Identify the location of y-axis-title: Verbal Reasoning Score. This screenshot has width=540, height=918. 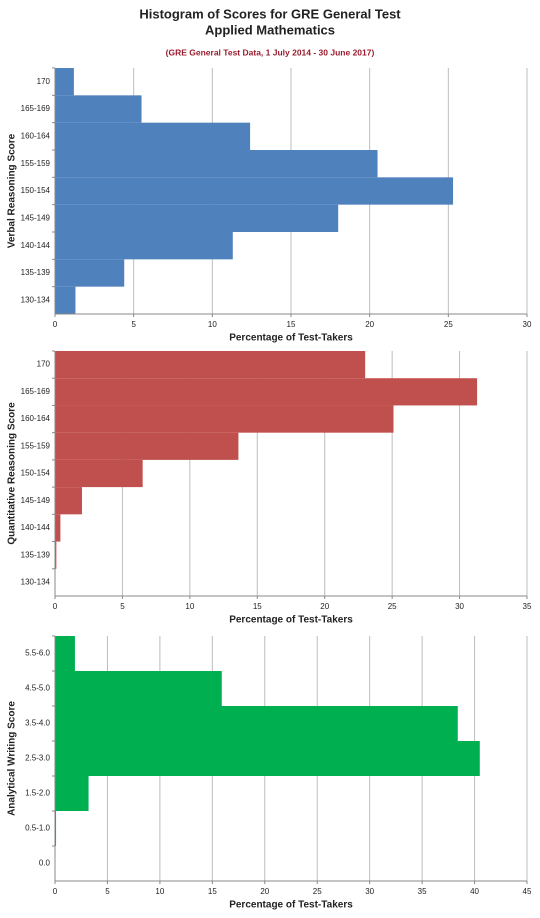
(12, 190).